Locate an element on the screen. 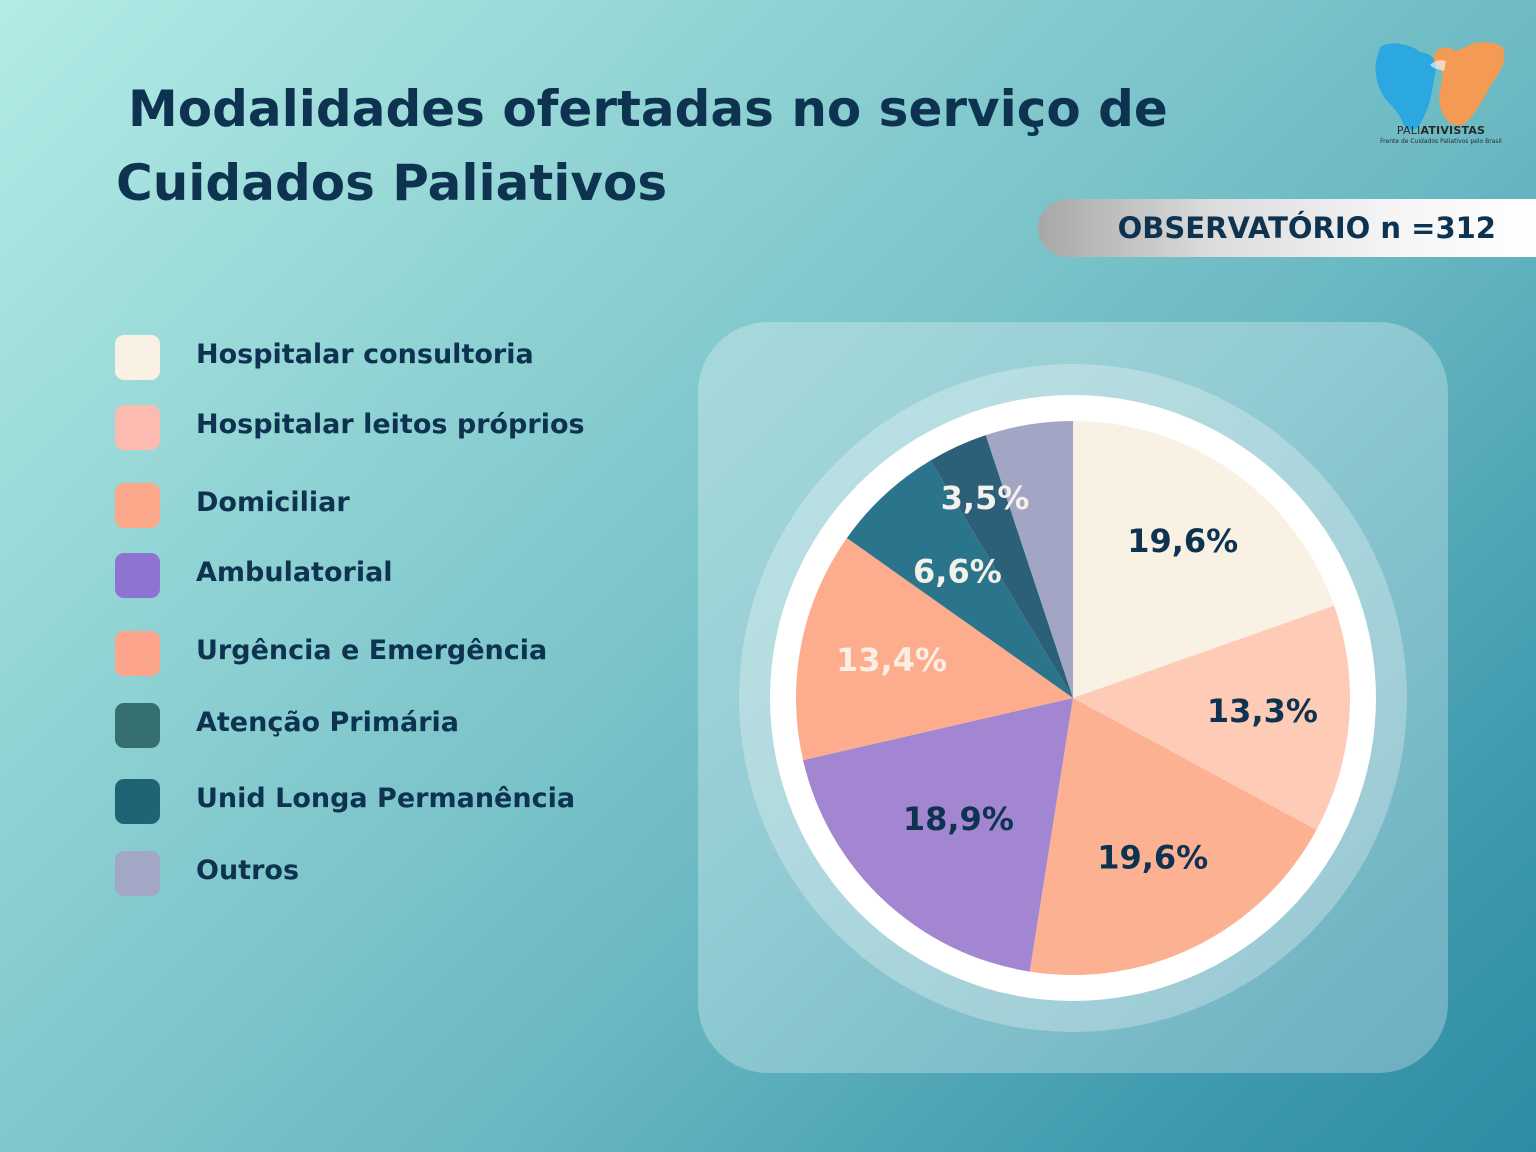 This screenshot has width=1536, height=1152. logo-brand-suffix: ATIVISTAS is located at coordinates (1453, 130).